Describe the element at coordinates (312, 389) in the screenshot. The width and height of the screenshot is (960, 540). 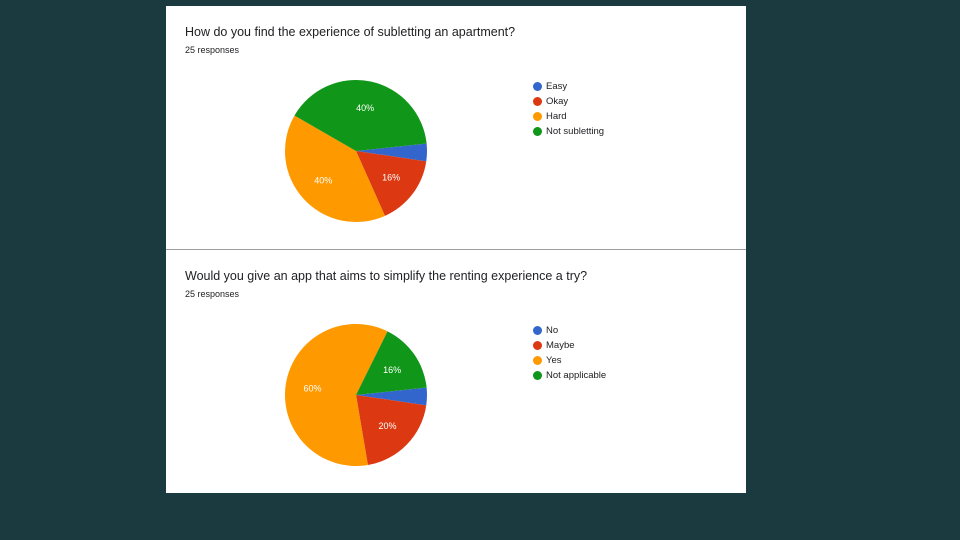
I see `slice-label-yes: 60%` at that location.